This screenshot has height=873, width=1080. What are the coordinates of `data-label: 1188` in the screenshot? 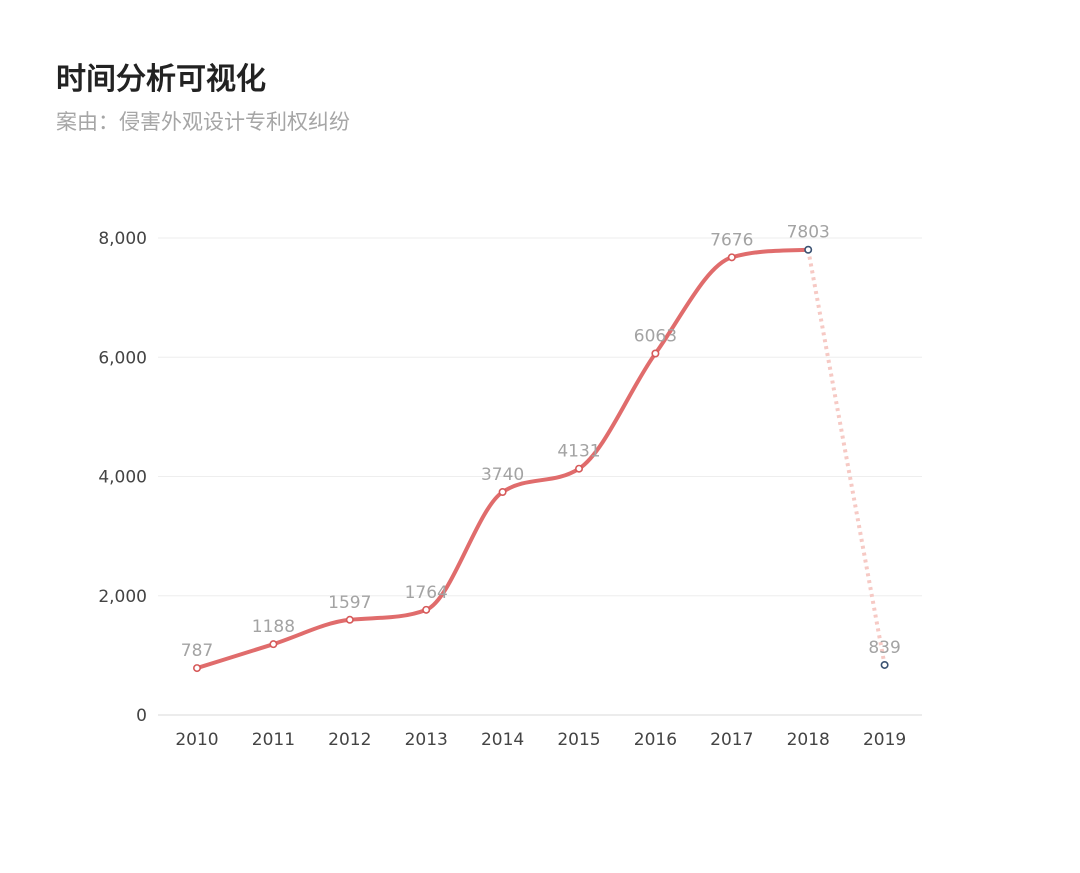 It's located at (273, 627).